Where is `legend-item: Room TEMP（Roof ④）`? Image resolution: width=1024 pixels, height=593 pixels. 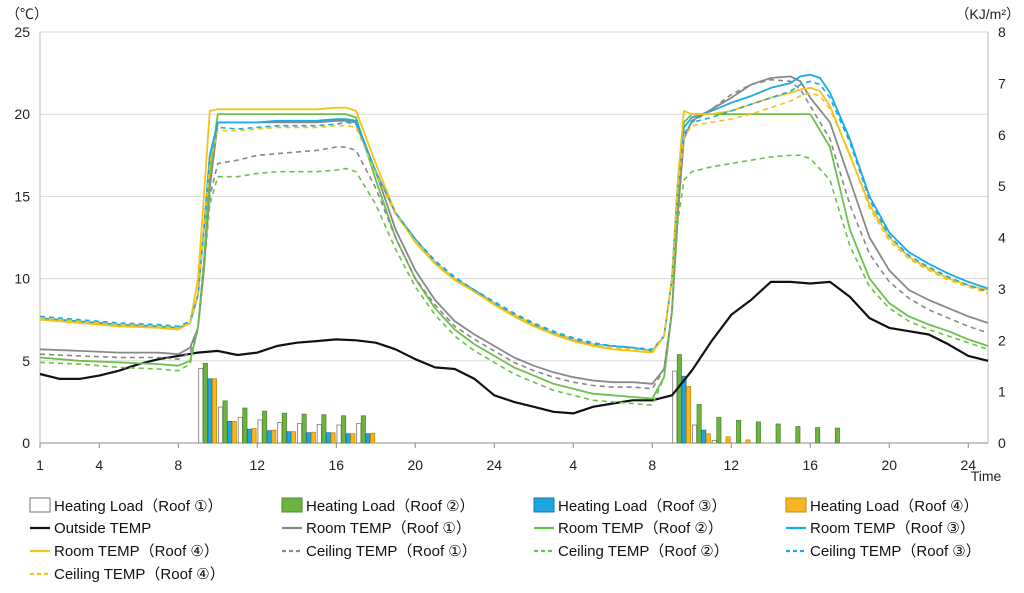 legend-item: Room TEMP（Roof ④） is located at coordinates (124, 551).